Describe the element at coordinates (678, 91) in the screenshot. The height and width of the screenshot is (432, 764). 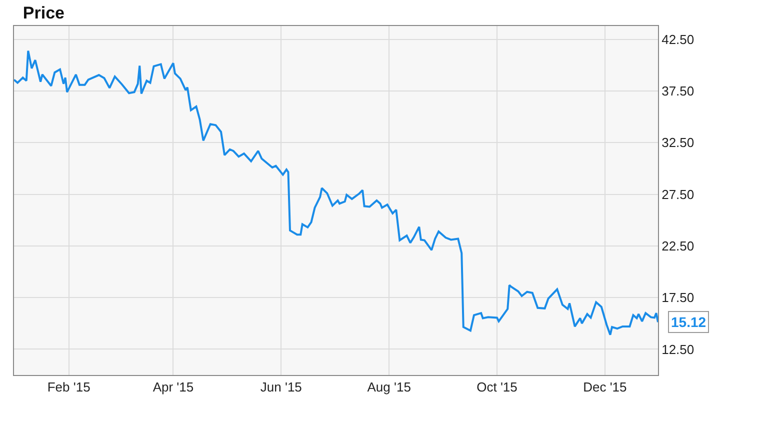
I see `y-tick-label: 37.50` at that location.